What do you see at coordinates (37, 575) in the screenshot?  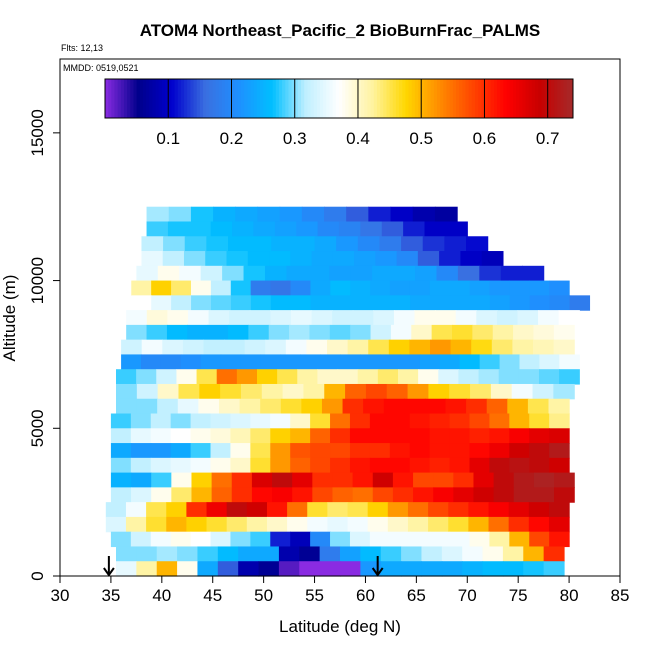 I see `y-tick-label: 0` at bounding box center [37, 575].